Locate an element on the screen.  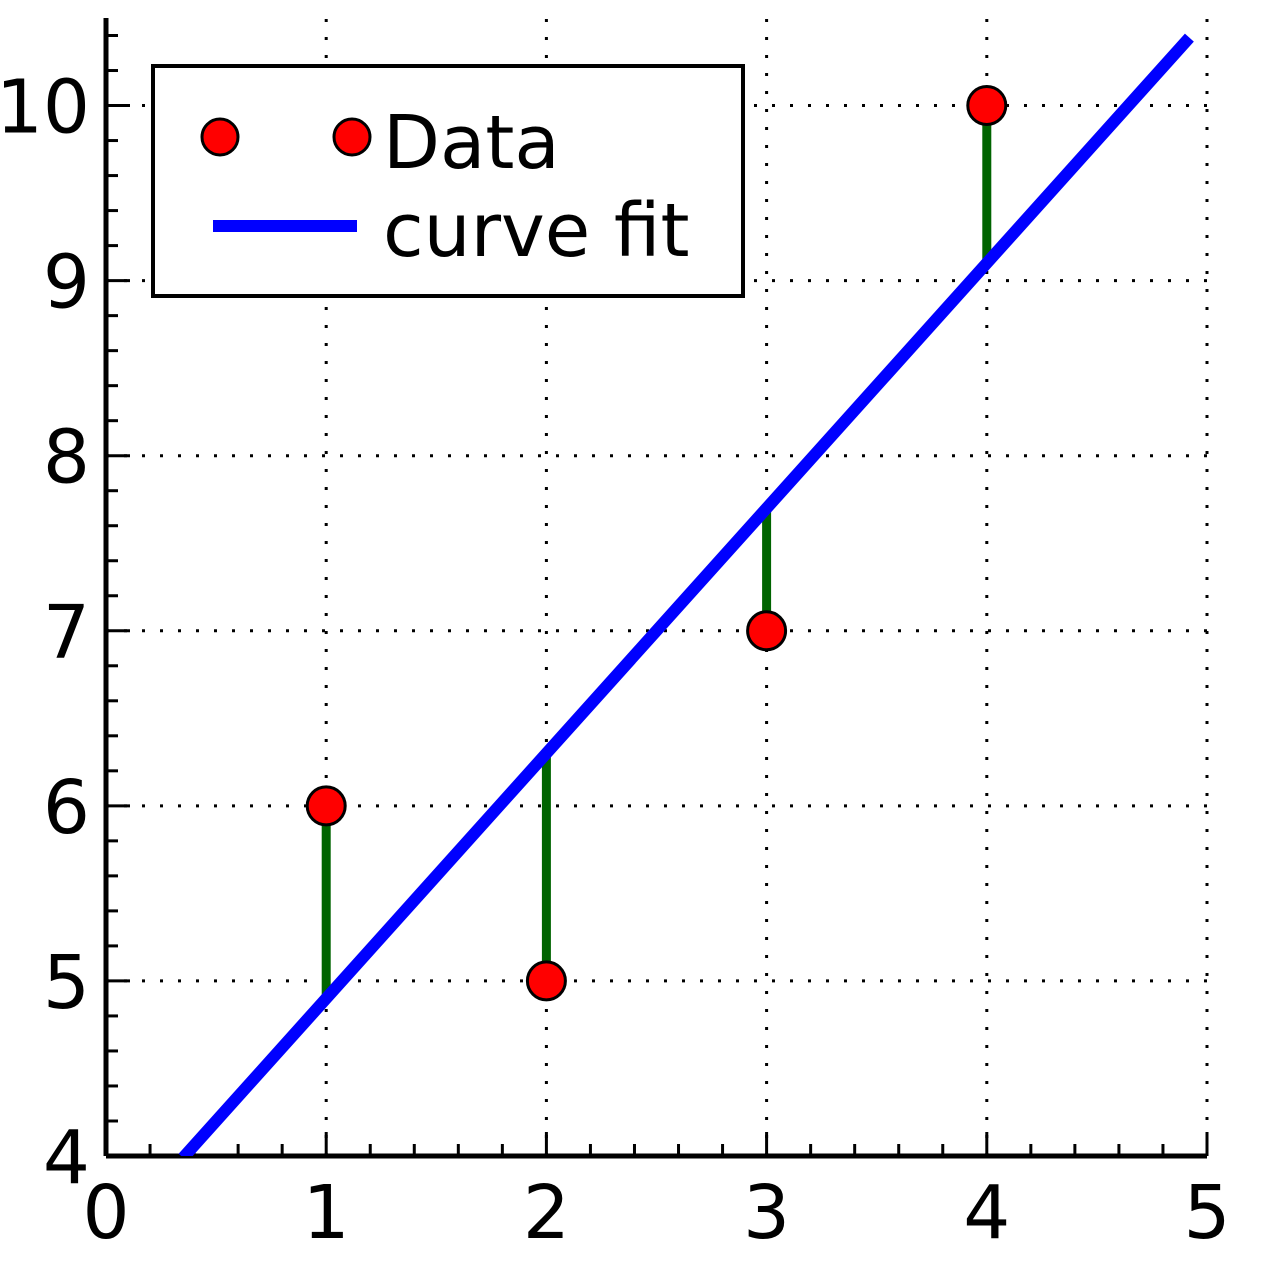
x-tick-label: 0 is located at coordinates (105, 1213).